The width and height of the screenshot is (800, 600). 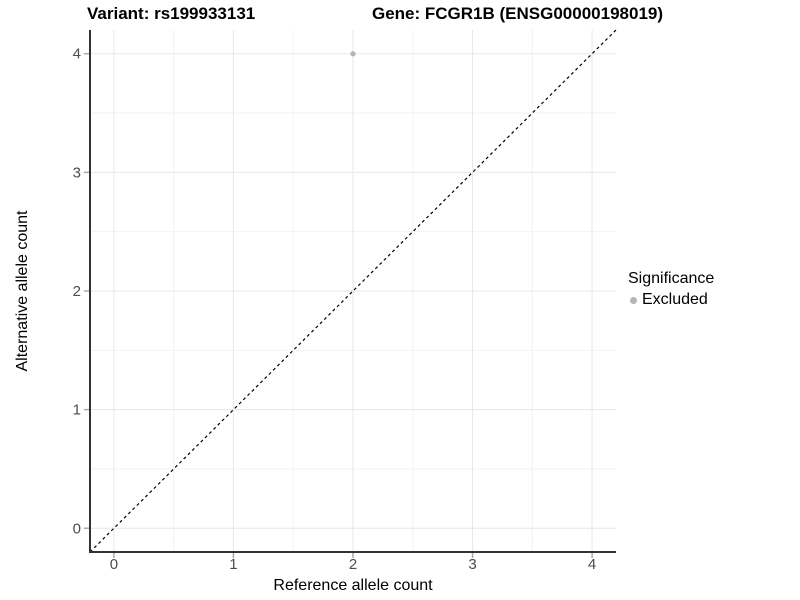 I want to click on y-tick-label: 1, so click(x=77, y=410).